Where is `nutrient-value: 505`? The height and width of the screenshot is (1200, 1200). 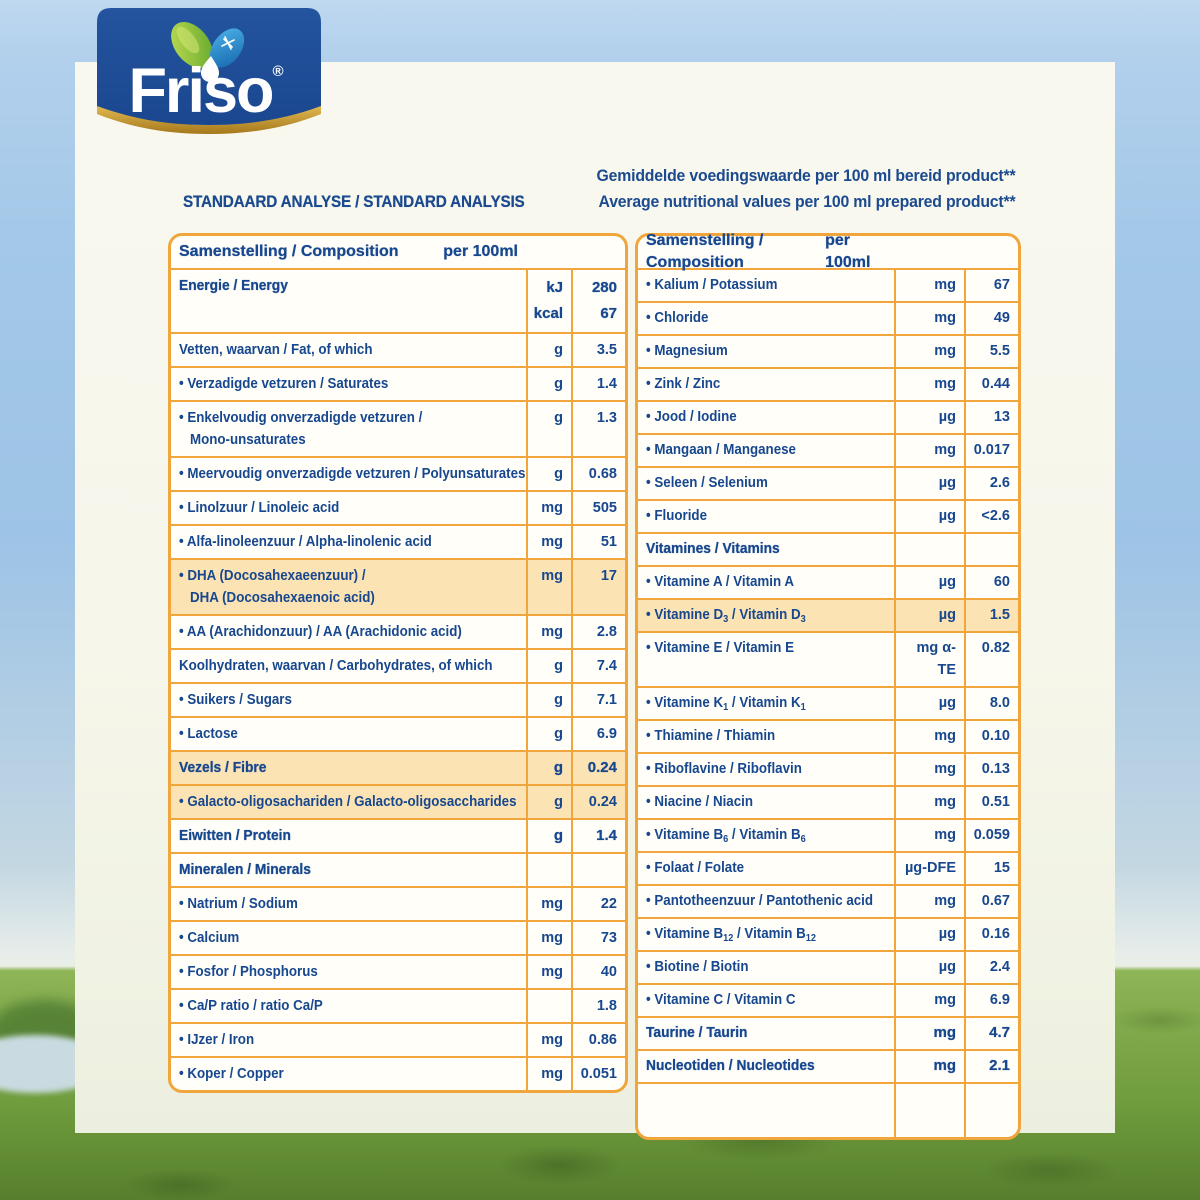 nutrient-value: 505 is located at coordinates (598, 507).